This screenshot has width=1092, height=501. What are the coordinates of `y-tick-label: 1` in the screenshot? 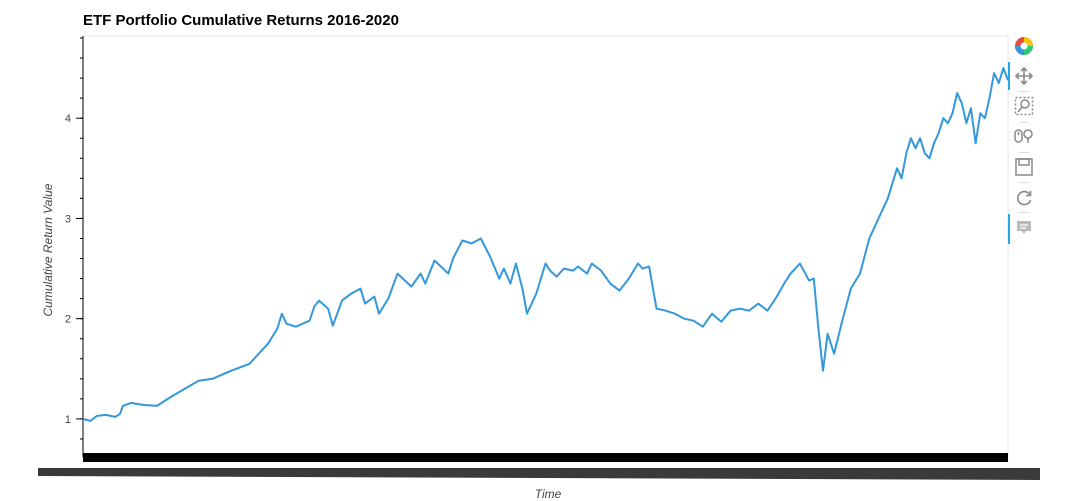 It's located at (68, 420).